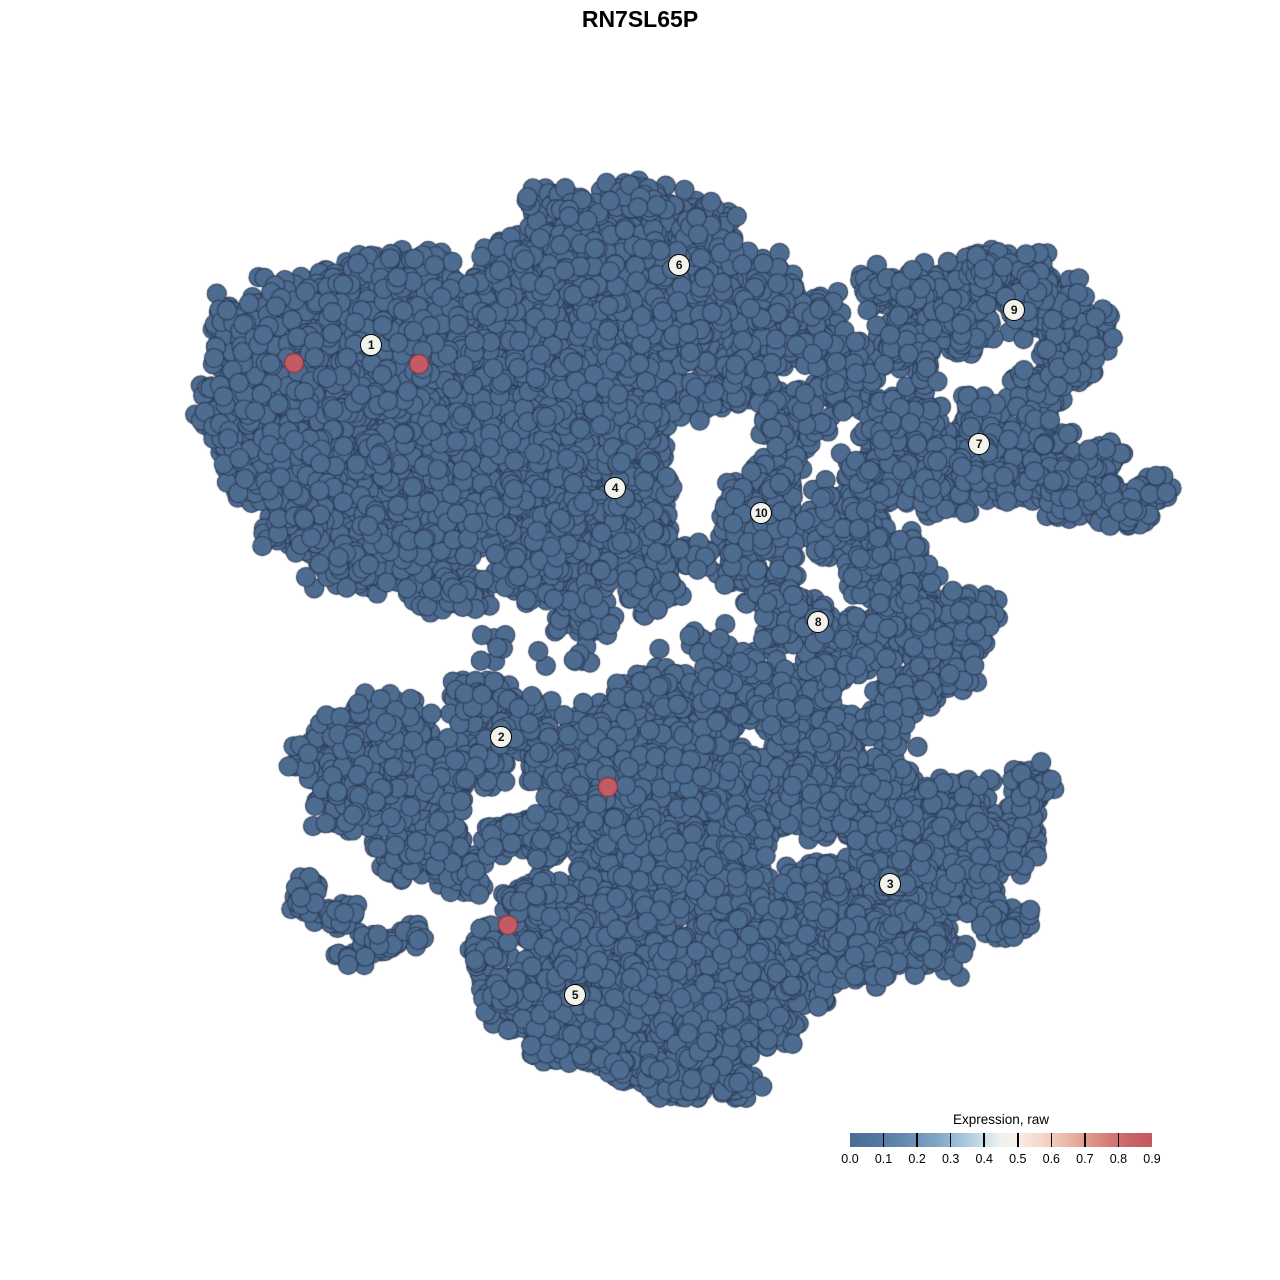 The width and height of the screenshot is (1280, 1280). What do you see at coordinates (883, 1159) in the screenshot?
I see `legend-tick-label: 0.1` at bounding box center [883, 1159].